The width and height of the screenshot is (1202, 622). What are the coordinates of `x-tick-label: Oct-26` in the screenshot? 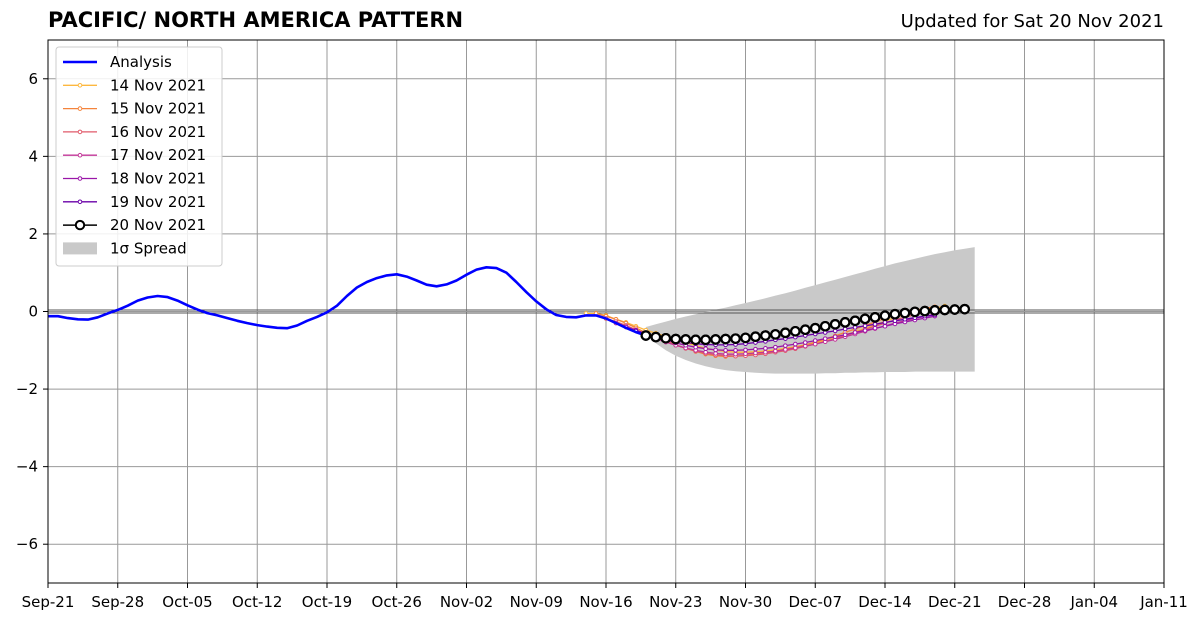 It's located at (397, 602).